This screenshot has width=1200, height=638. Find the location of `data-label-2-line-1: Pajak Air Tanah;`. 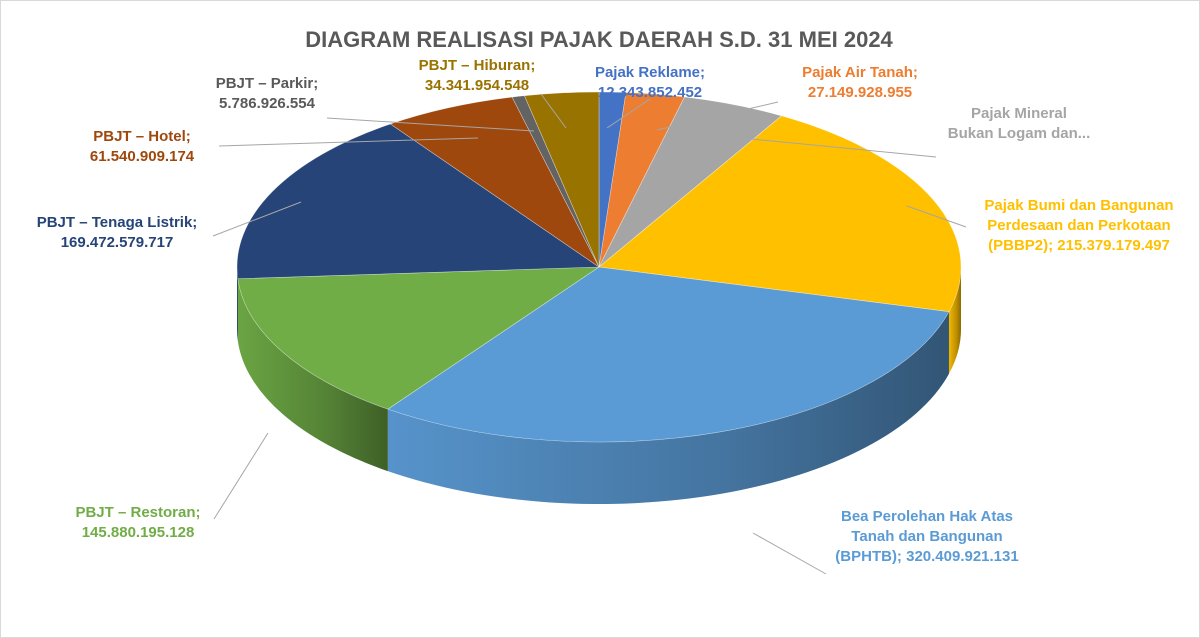

data-label-2-line-1: Pajak Air Tanah; is located at coordinates (860, 72).